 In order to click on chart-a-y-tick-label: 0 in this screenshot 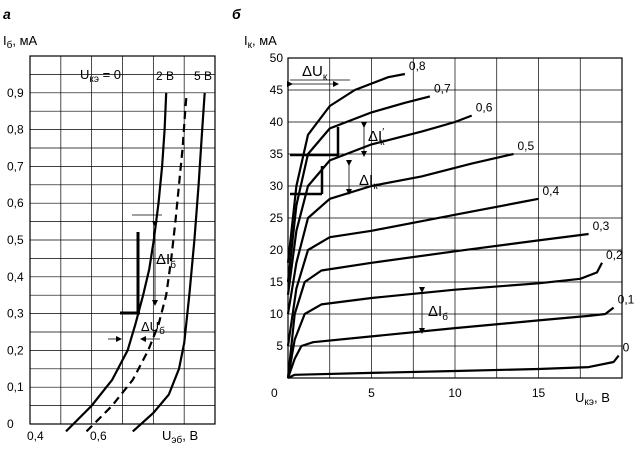, I will do `click(10, 424)`.